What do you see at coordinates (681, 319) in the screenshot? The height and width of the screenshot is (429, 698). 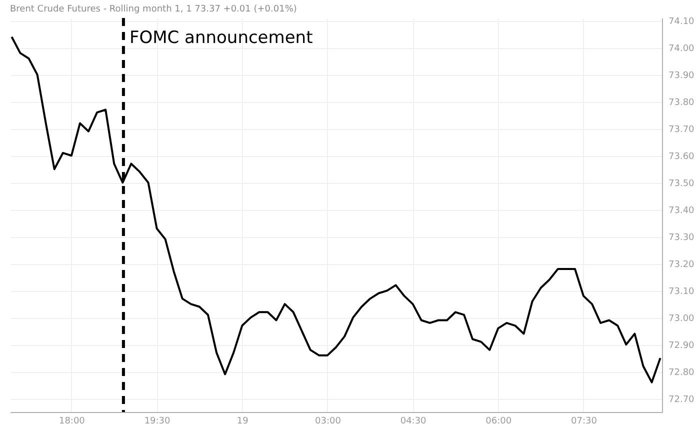 I see `y-tick-label: 73.00` at bounding box center [681, 319].